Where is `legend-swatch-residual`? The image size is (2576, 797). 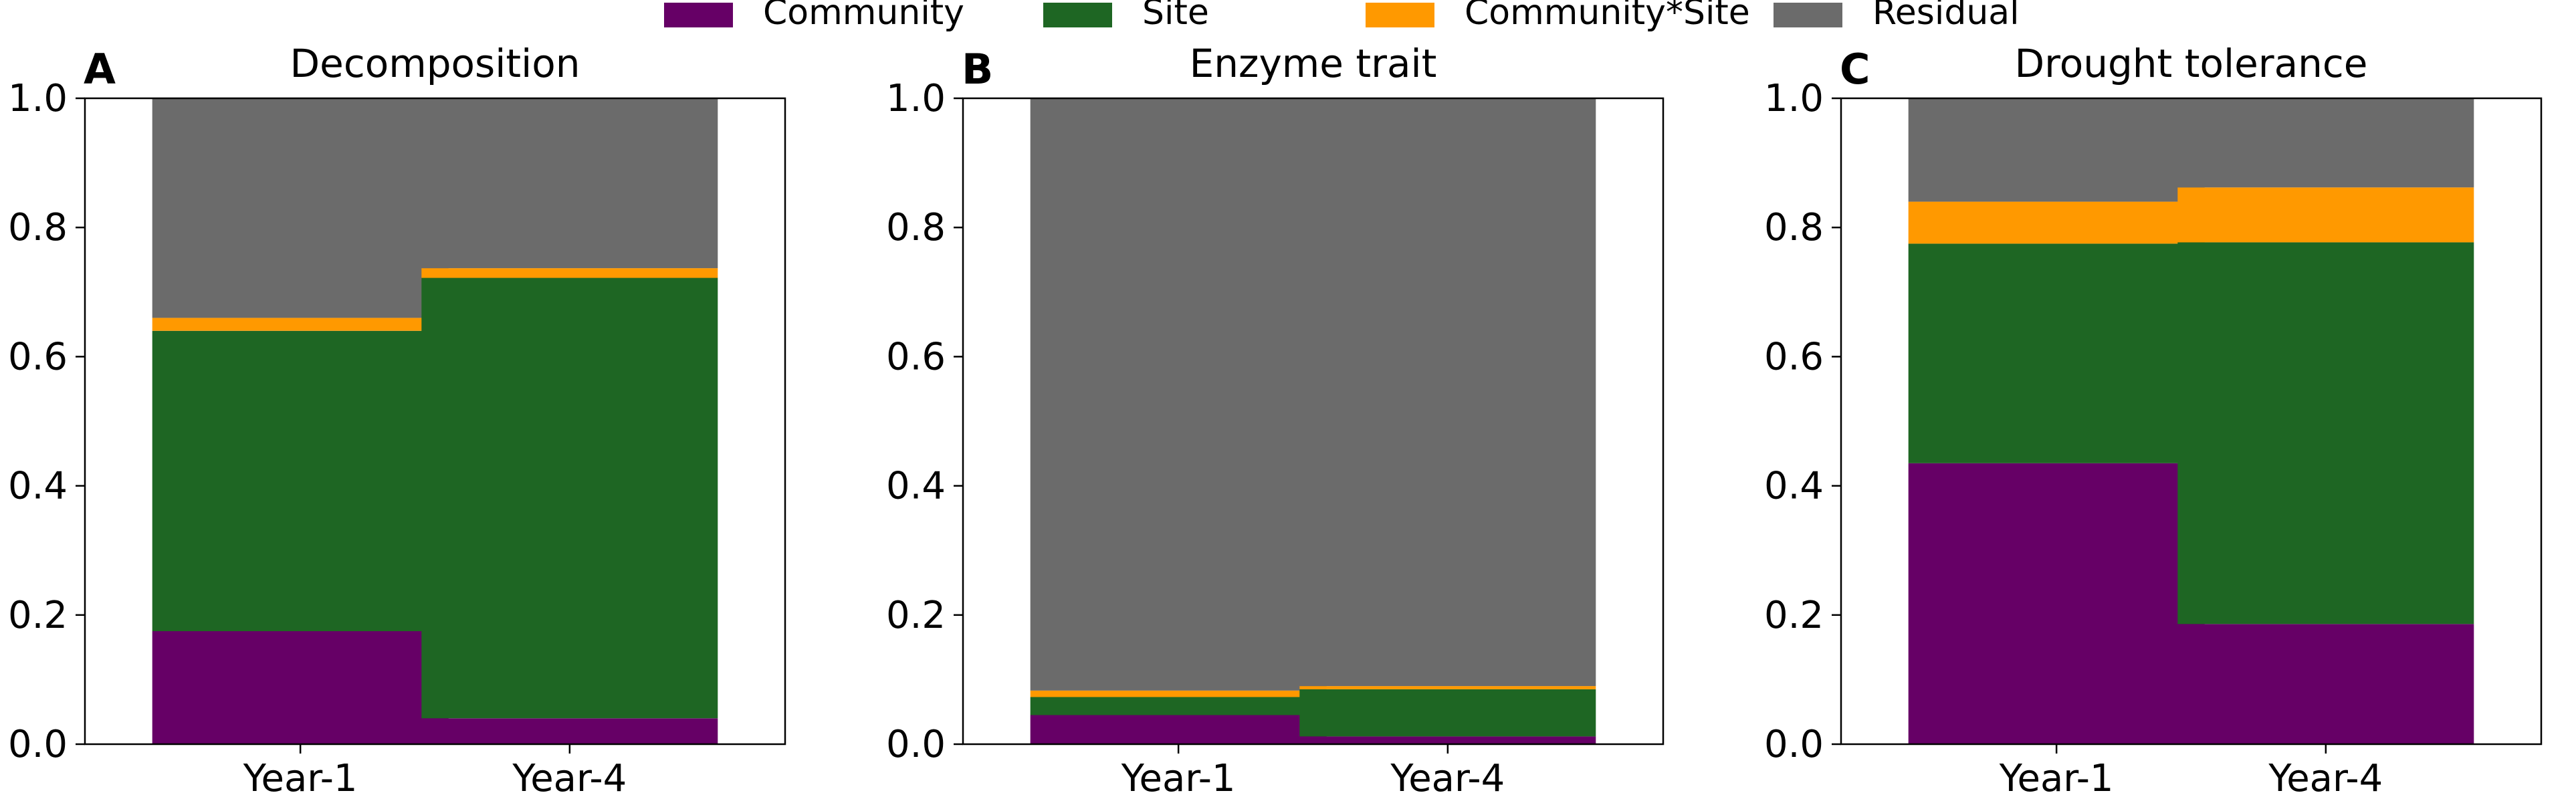 legend-swatch-residual is located at coordinates (1808, 15).